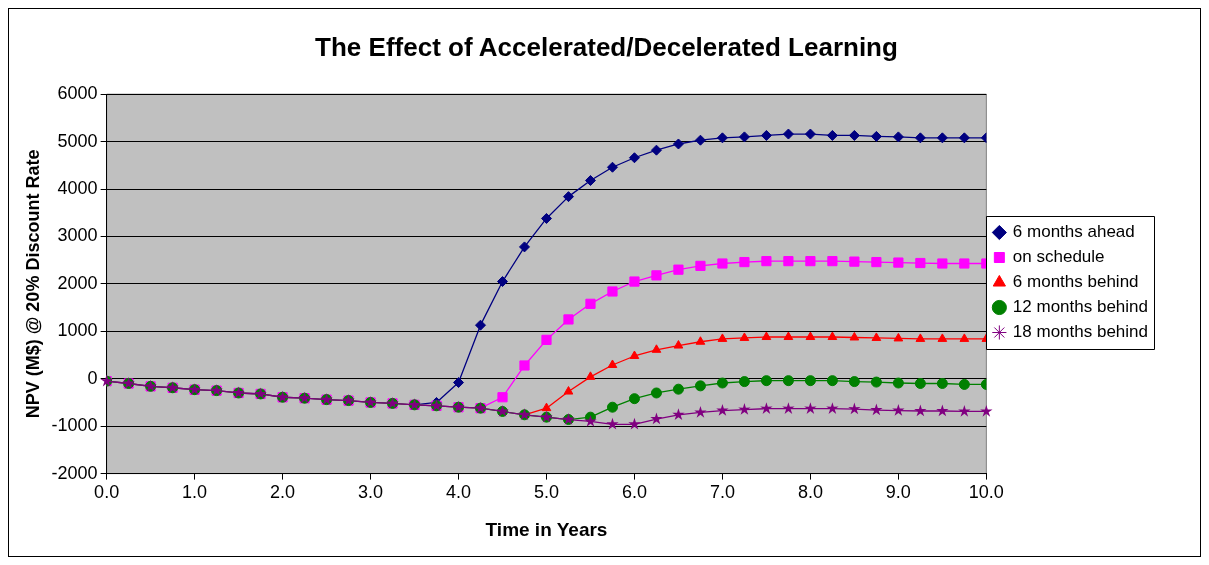  Describe the element at coordinates (77, 93) in the screenshot. I see `y-tick-label: 6000` at that location.